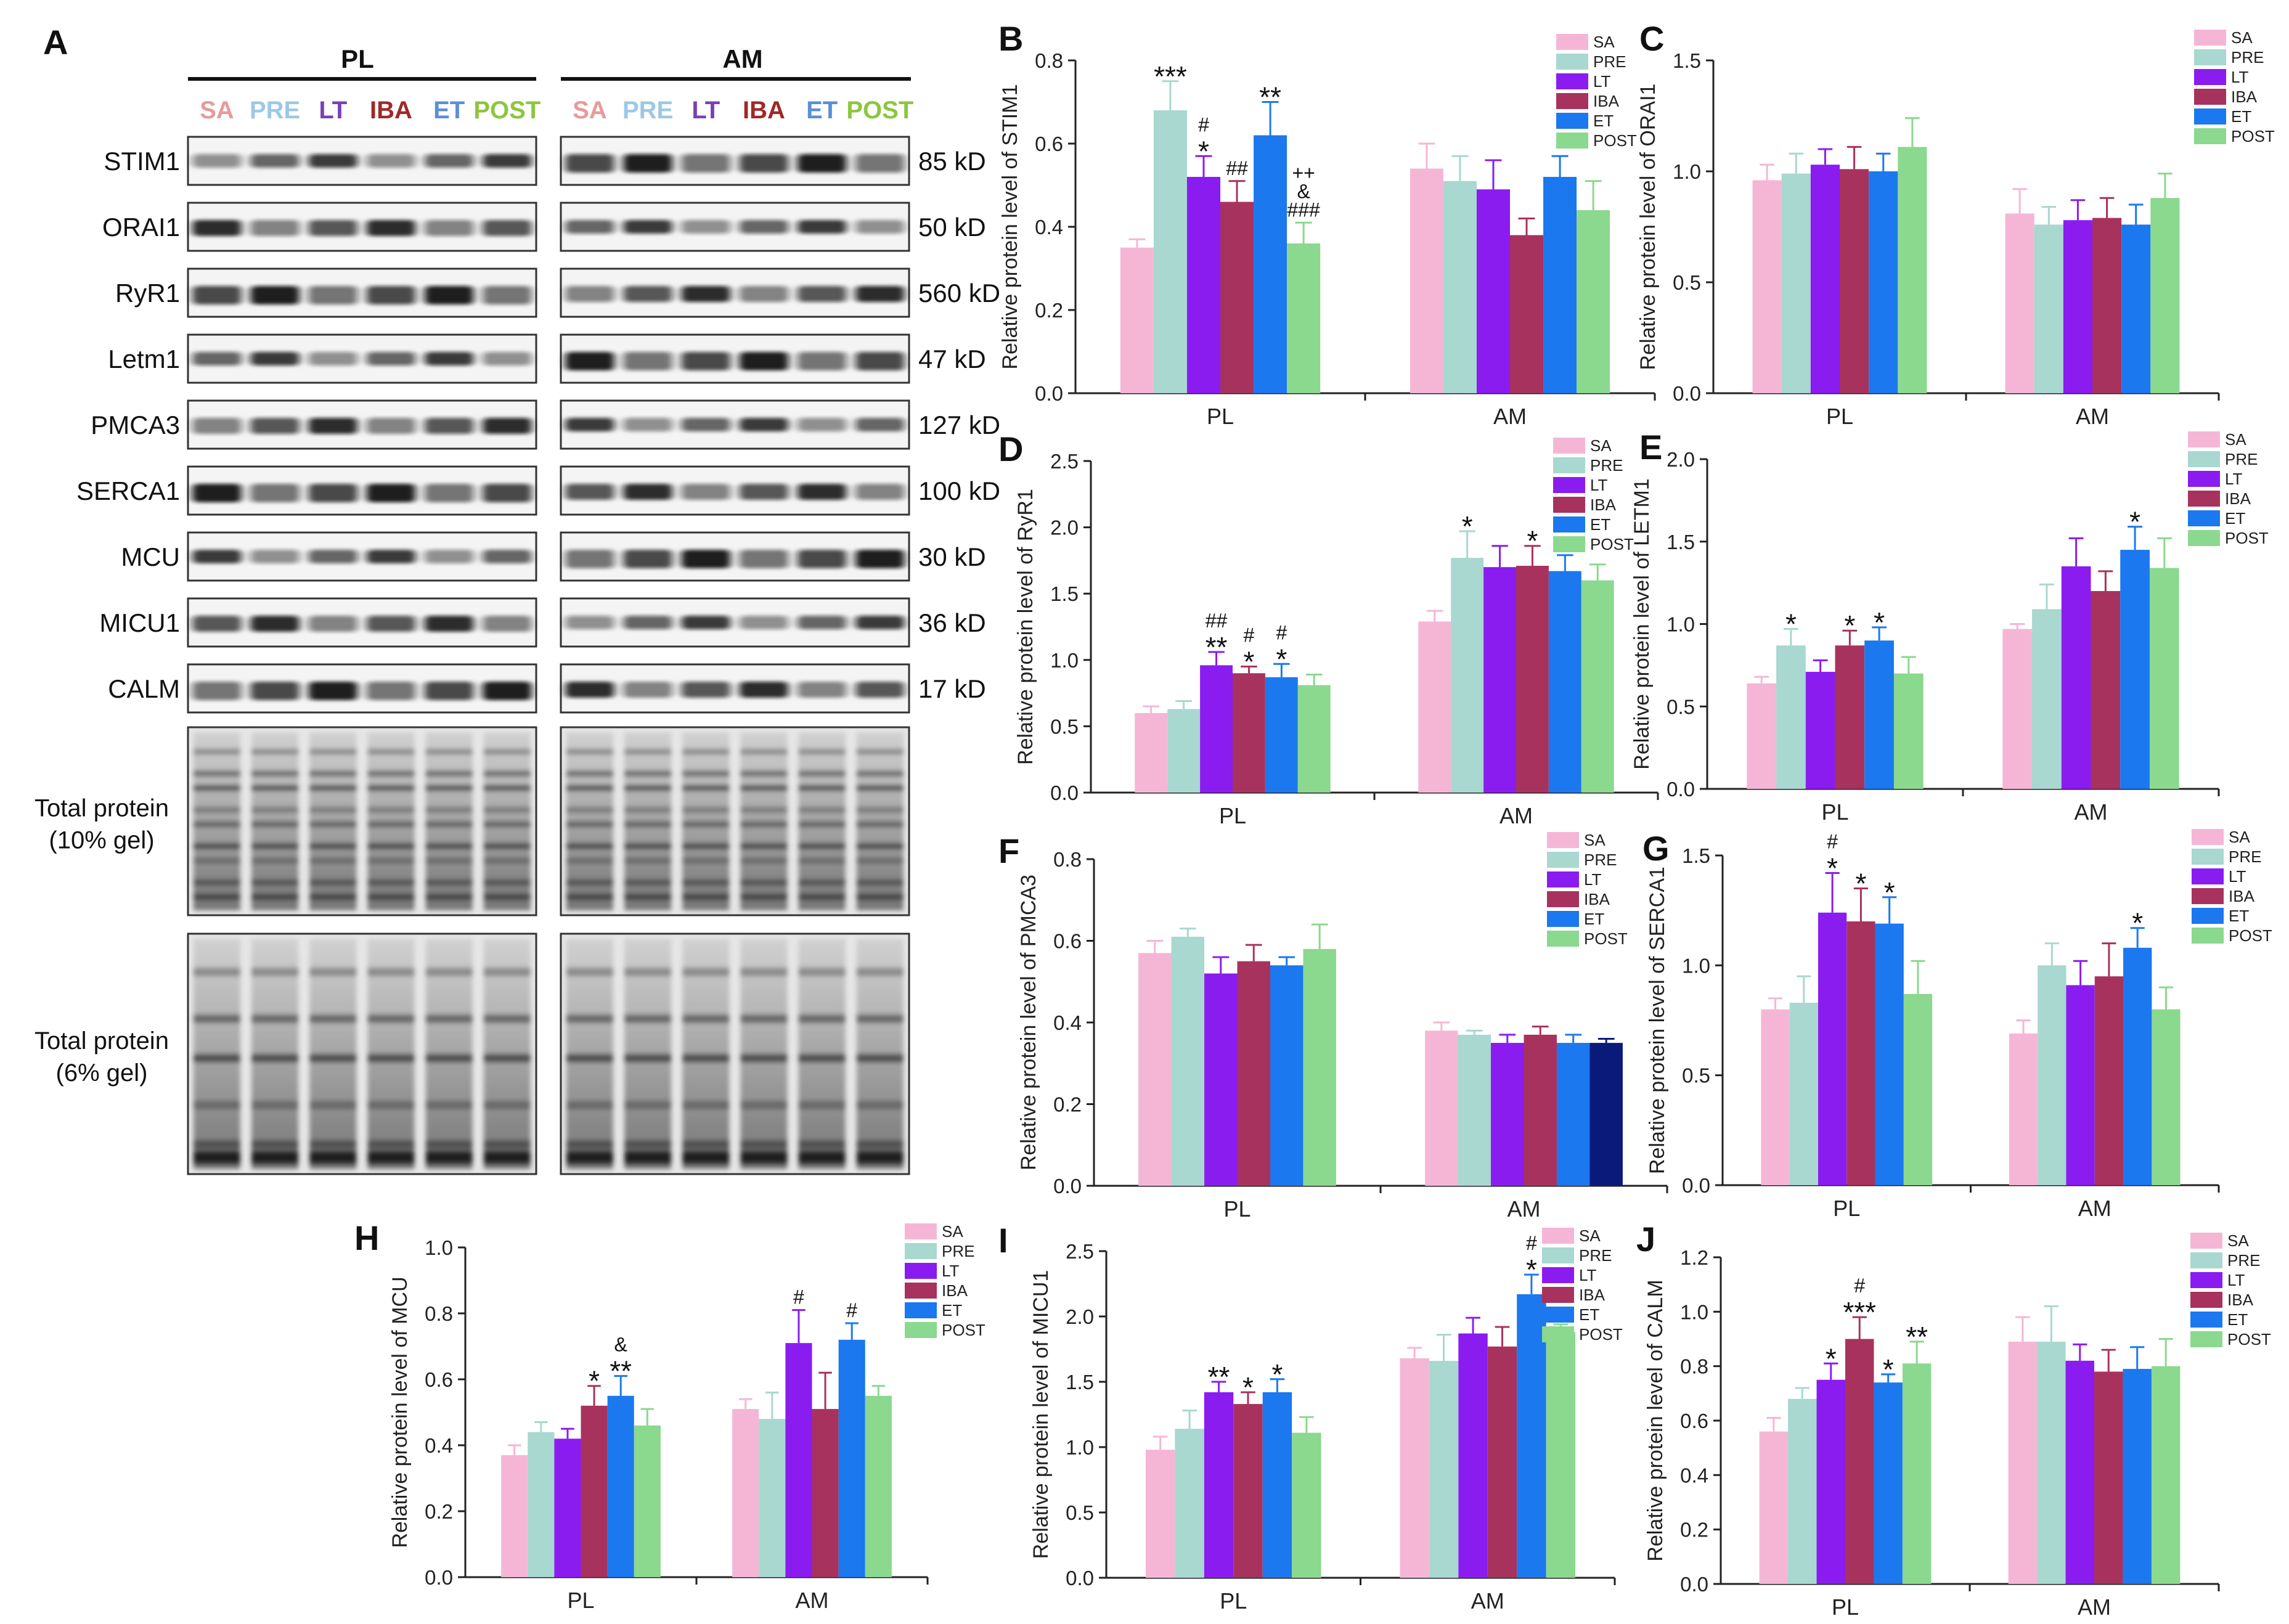 Image resolution: width=2289 pixels, height=1624 pixels. I want to click on bar-pl-lt, so click(1217, 729).